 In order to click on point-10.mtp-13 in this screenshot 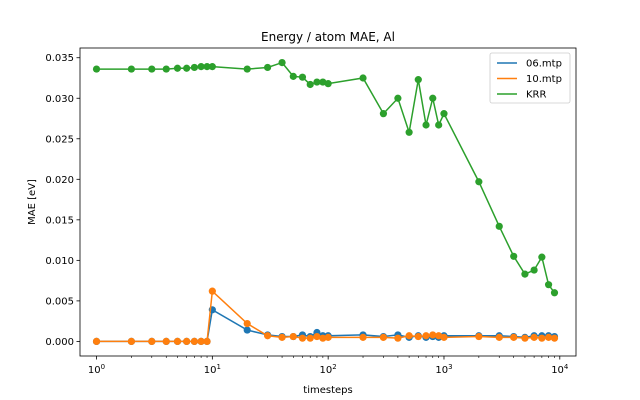, I will do `click(293, 336)`.